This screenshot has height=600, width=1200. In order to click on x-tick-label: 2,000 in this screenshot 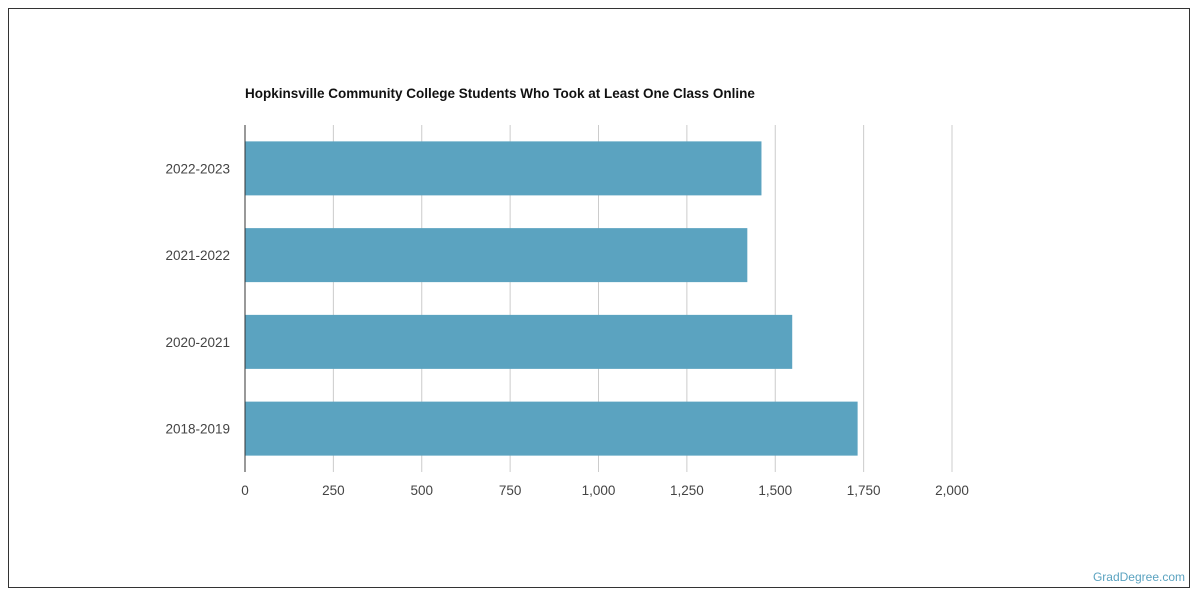, I will do `click(952, 490)`.